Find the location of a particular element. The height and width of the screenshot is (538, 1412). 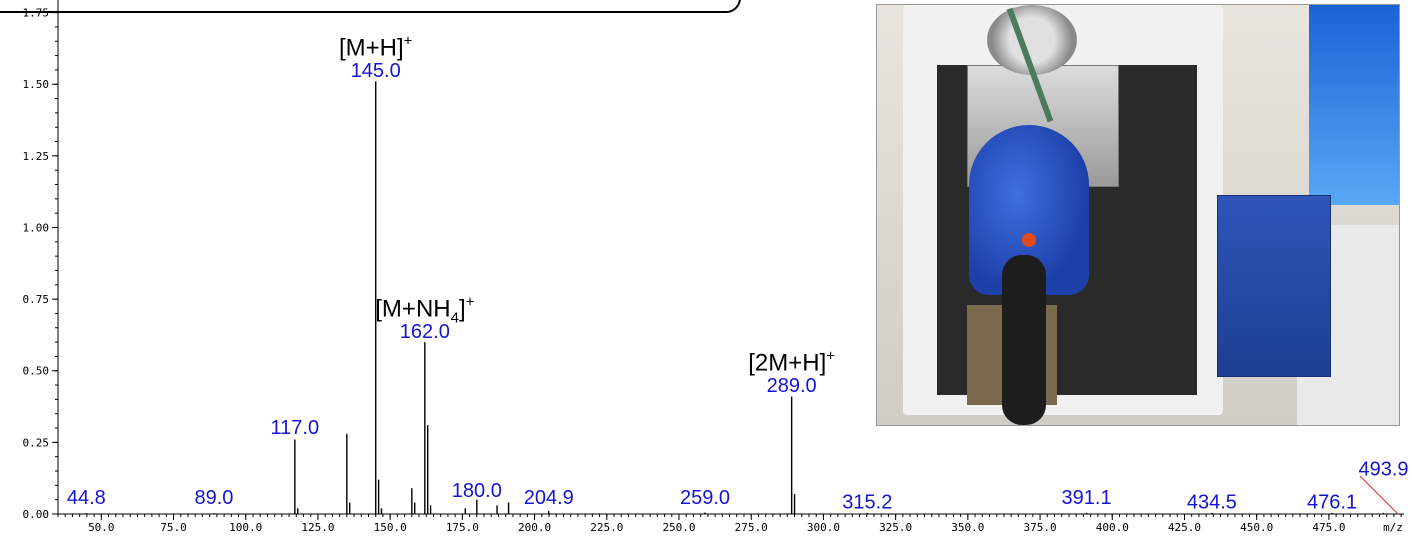

x-tick-label: 75.0 is located at coordinates (173, 527).